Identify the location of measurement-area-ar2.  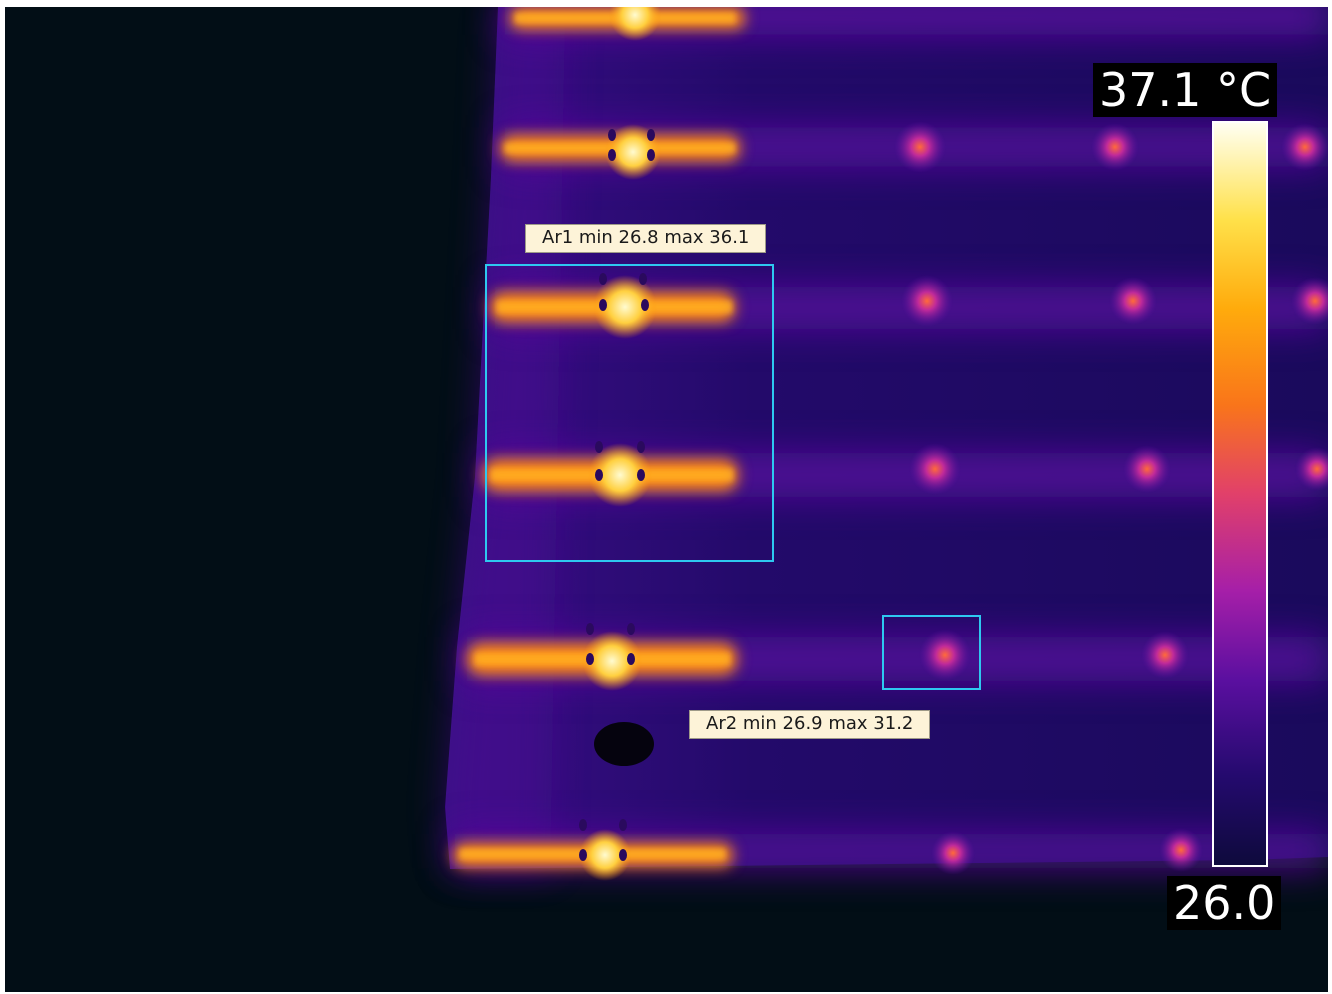
(931, 652).